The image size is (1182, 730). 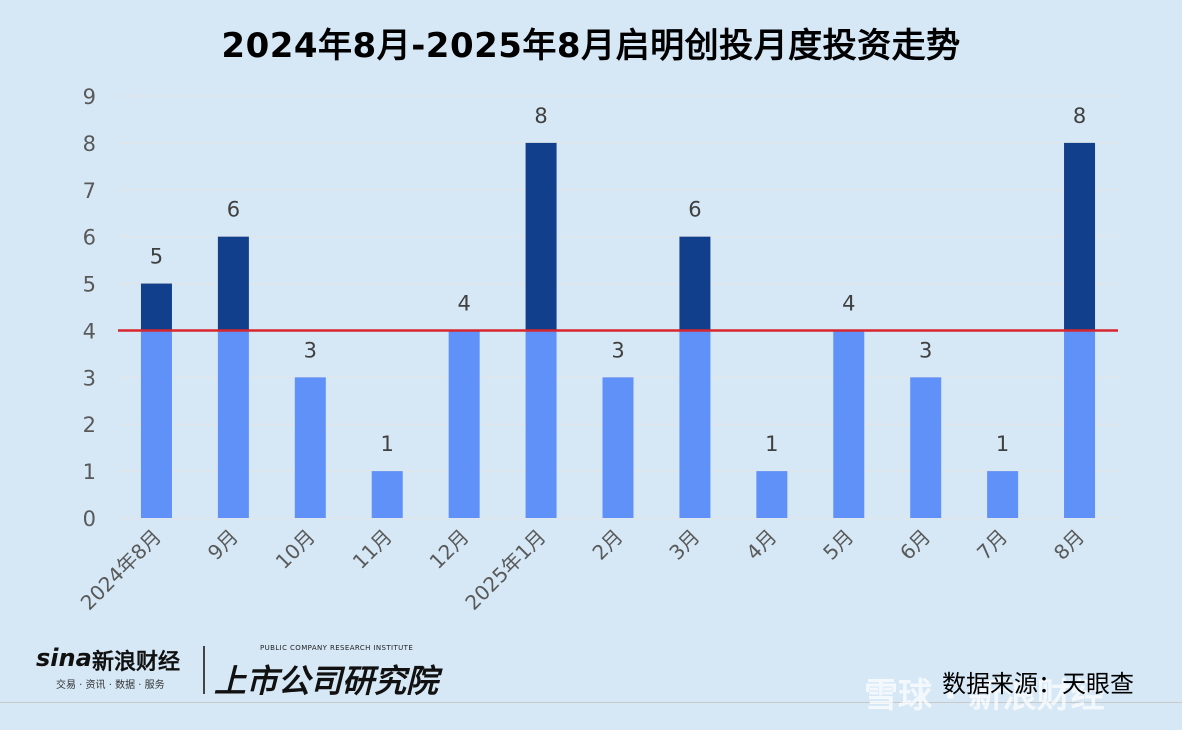 I want to click on institute-english-name: PUBLIC COMPANY RESEARCH INSTITUTE, so click(x=337, y=648).